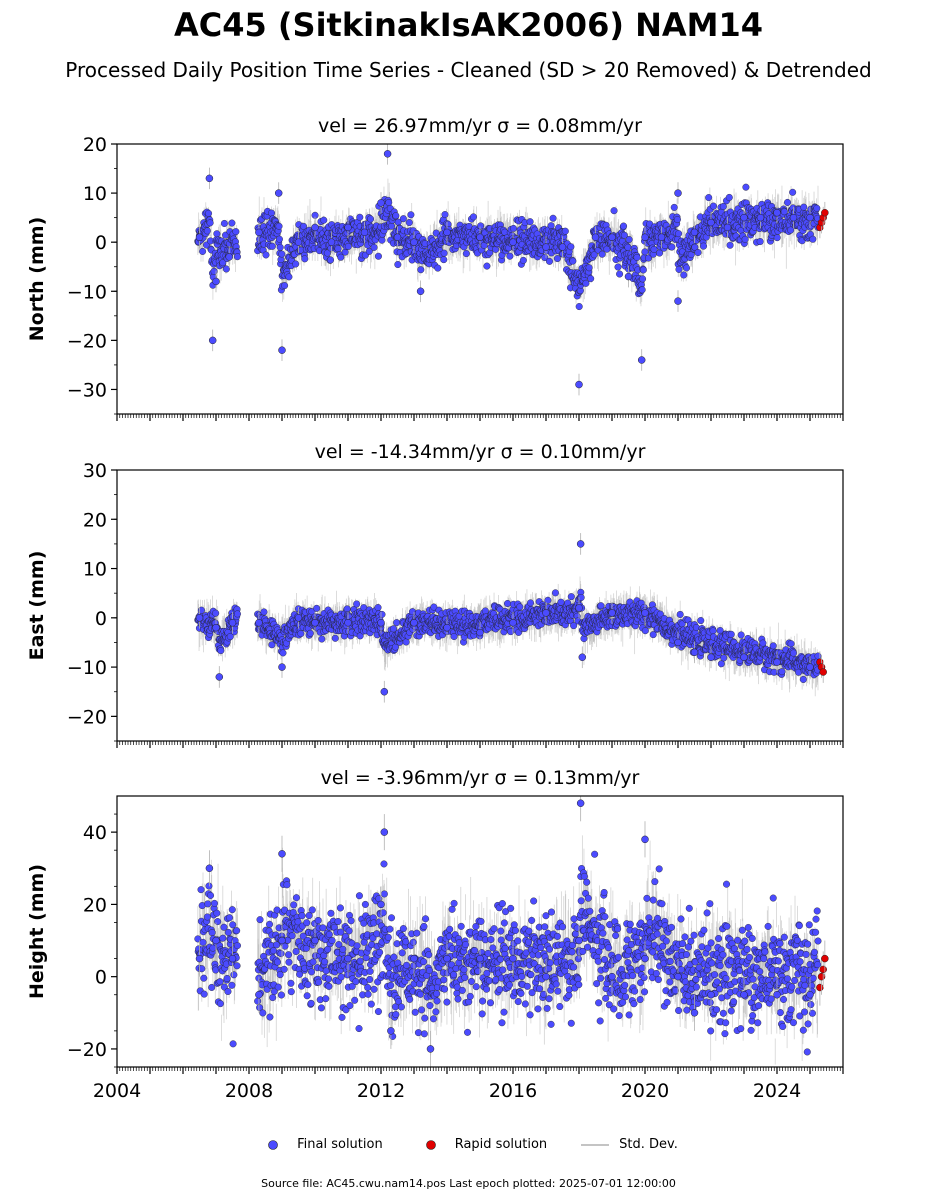 The image size is (937, 1200). I want to click on figure-title: AC45 (SitkinakIsAK2006) NAM14, so click(468, 25).